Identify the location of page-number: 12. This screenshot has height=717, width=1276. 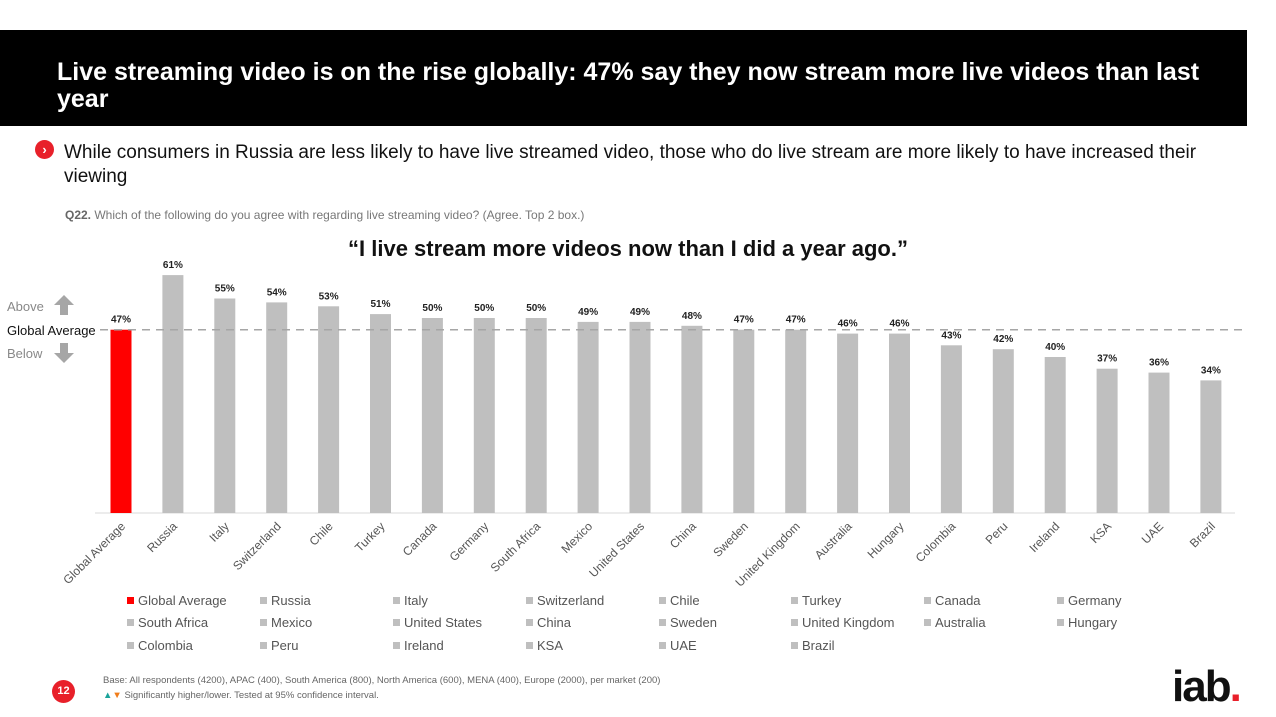
(63, 691).